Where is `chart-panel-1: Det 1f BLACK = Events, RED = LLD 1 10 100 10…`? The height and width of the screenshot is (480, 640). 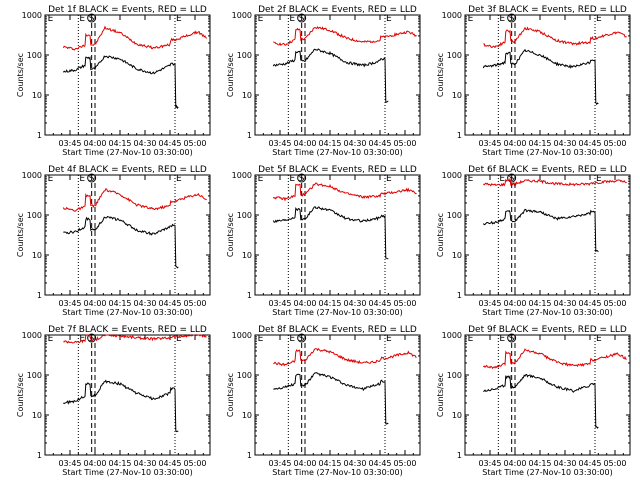
chart-panel-1: Det 1f BLACK = Events, RED = LLD 1 10 100 10… is located at coordinates (113, 81).